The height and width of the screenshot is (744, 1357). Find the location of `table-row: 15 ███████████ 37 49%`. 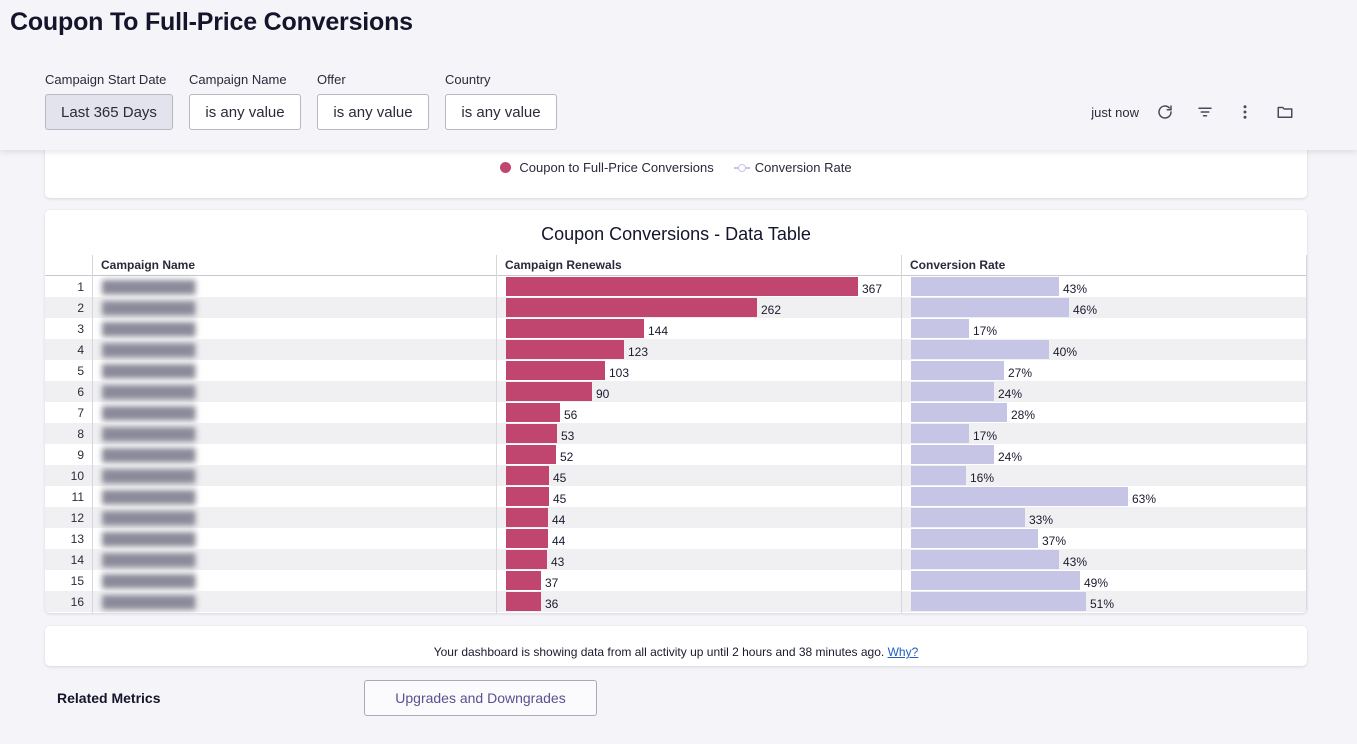

table-row: 15 ███████████ 37 49% is located at coordinates (676, 580).